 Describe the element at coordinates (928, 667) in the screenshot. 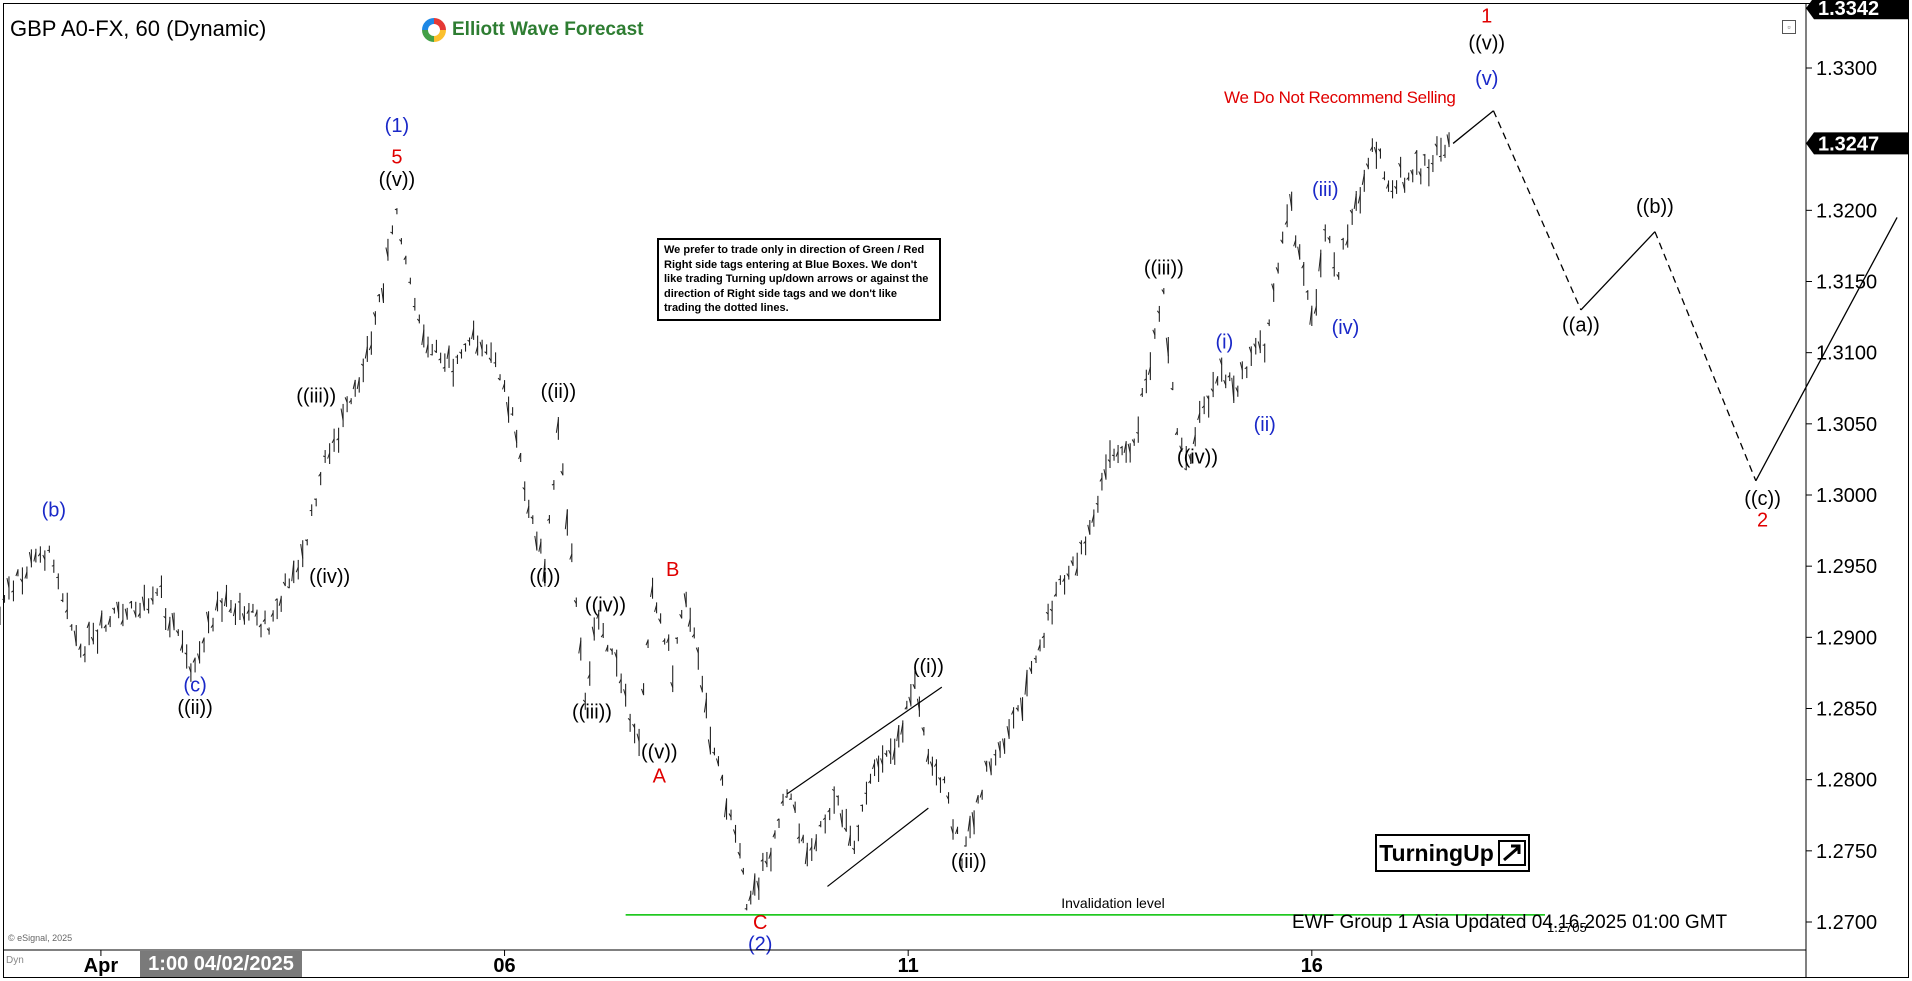

I see `wave-label: ((i))` at that location.